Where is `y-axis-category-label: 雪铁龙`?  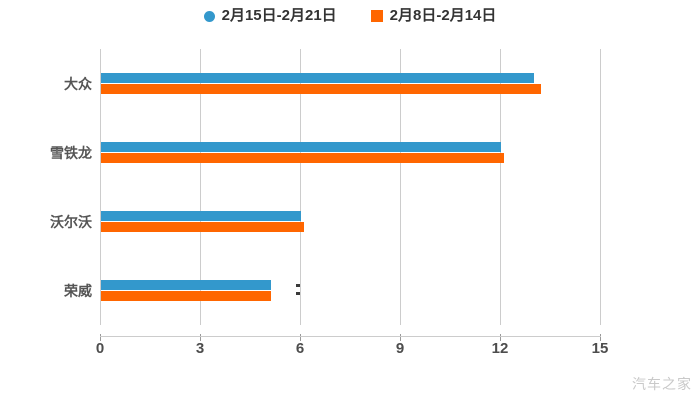
y-axis-category-label: 雪铁龙 is located at coordinates (71, 152).